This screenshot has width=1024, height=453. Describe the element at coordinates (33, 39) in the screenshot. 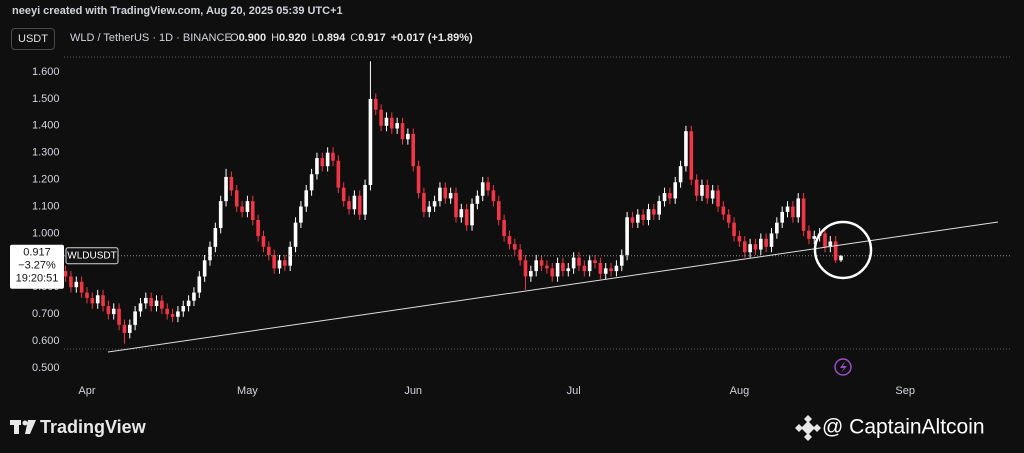

I see `currency-button: USDT` at that location.